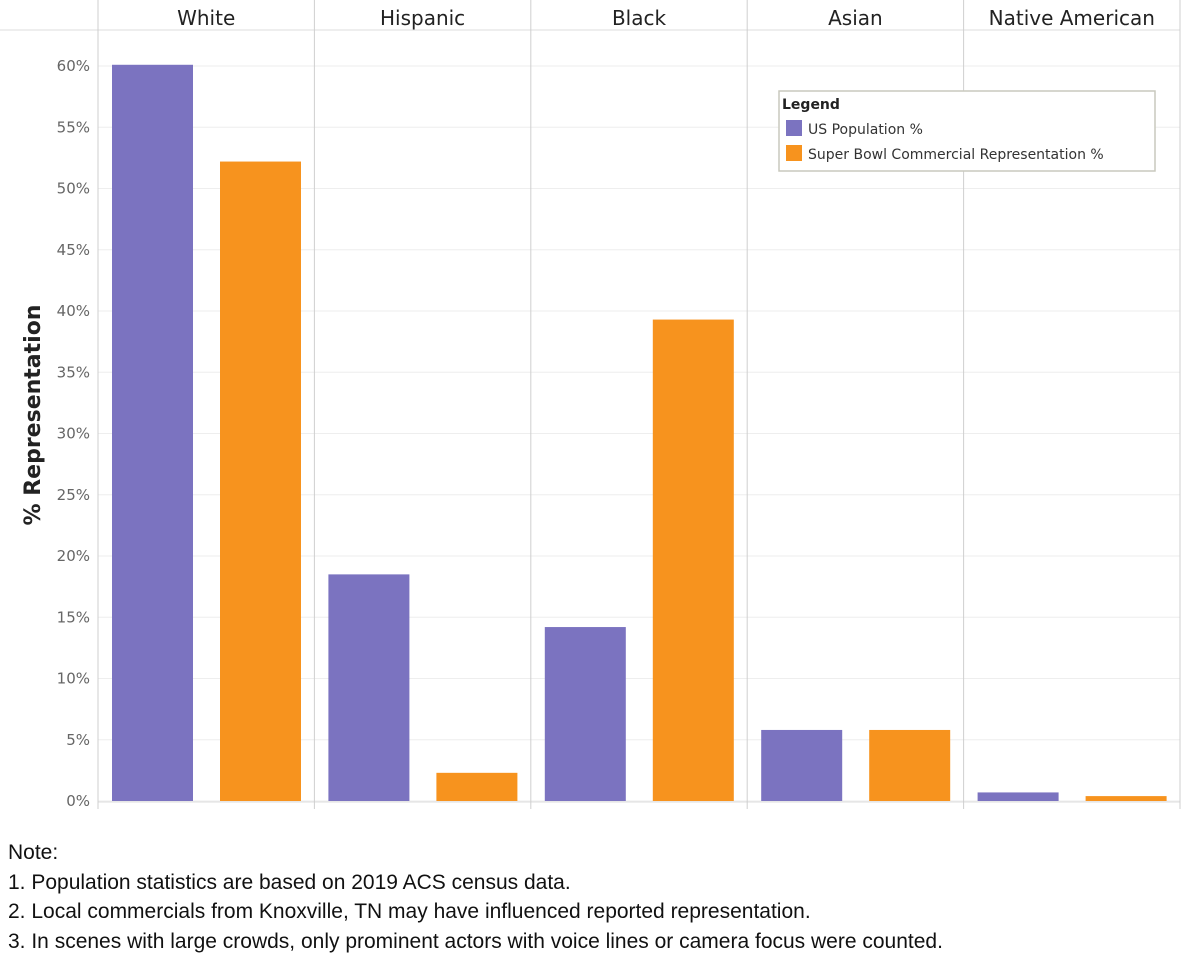  I want to click on legend-label-us-population: US Population %, so click(865, 130).